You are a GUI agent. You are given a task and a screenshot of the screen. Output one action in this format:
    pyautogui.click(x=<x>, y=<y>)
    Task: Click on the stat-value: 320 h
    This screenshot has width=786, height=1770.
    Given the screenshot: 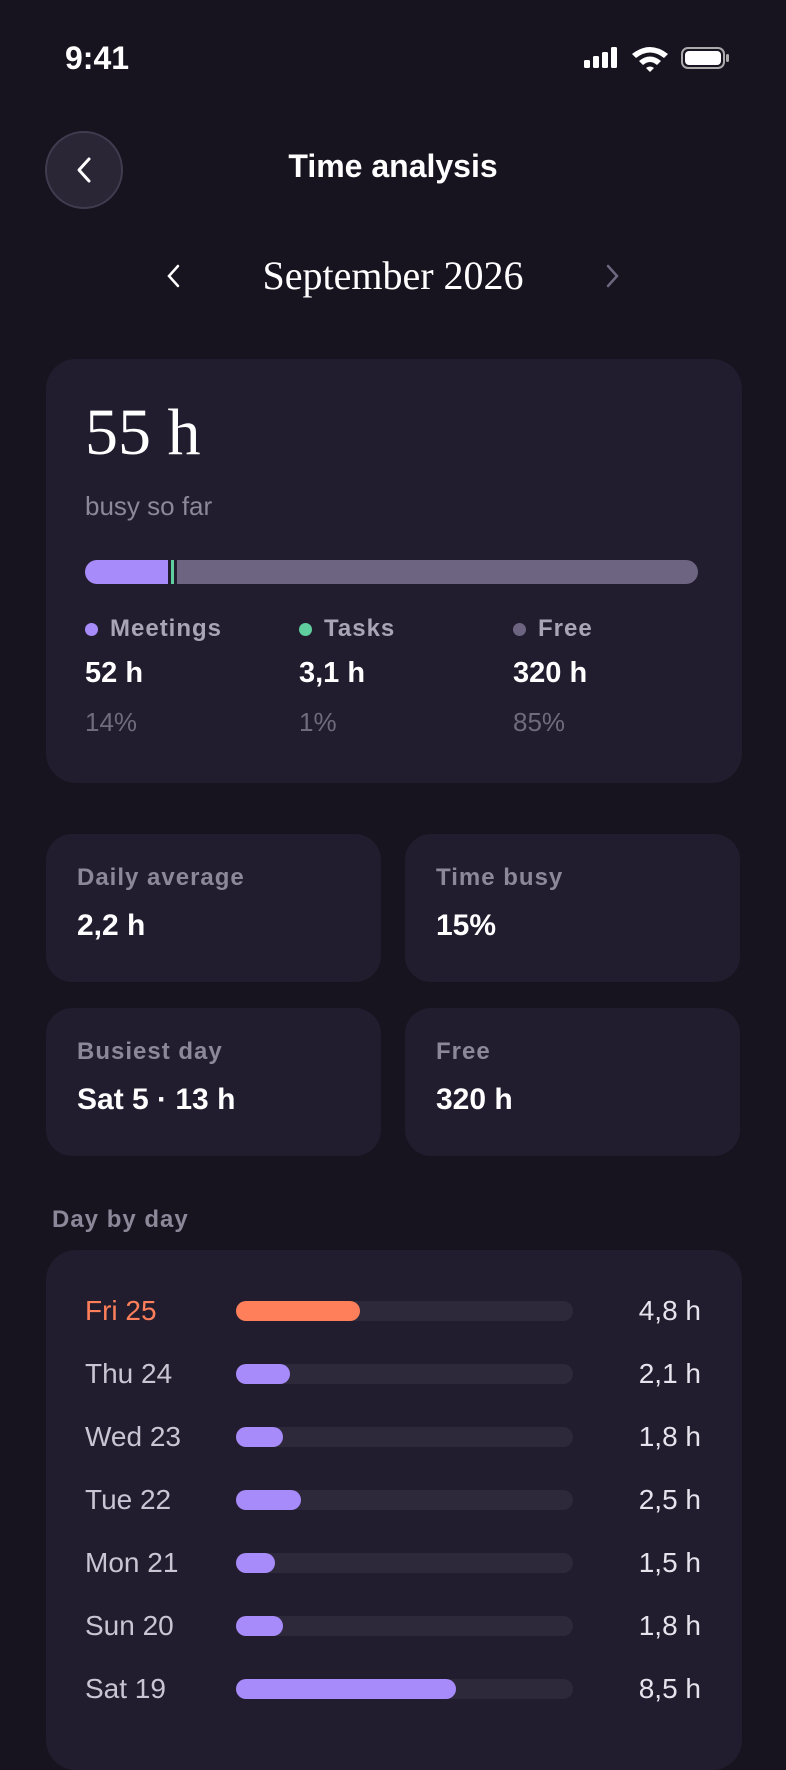 What is the action you would take?
    pyautogui.click(x=474, y=1099)
    